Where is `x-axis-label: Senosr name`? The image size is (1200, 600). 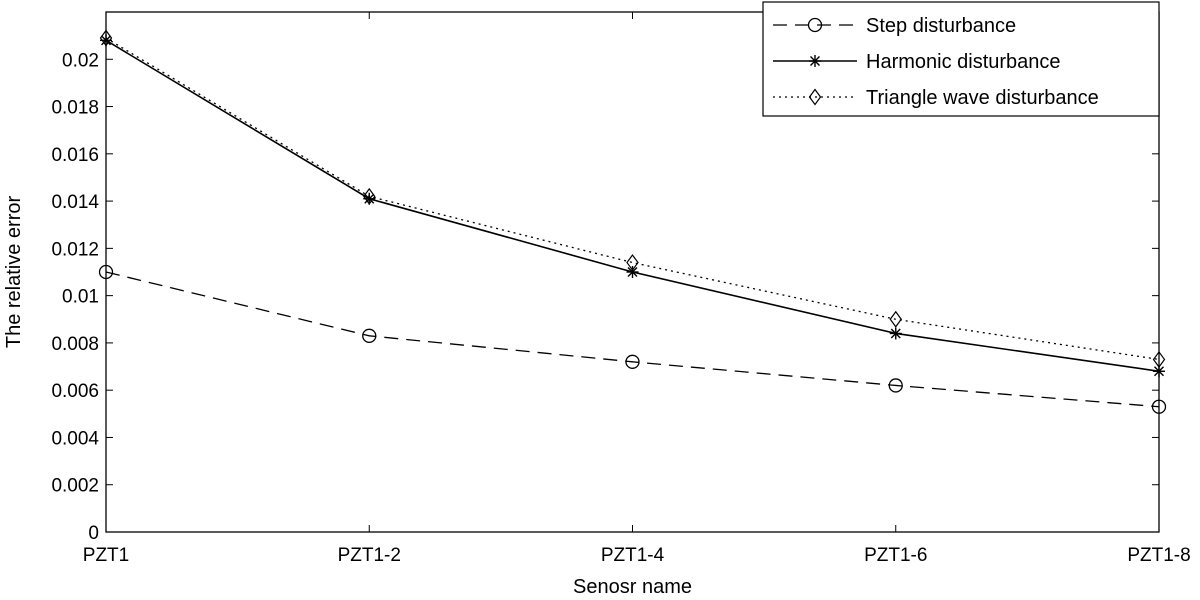
x-axis-label: Senosr name is located at coordinates (632, 587).